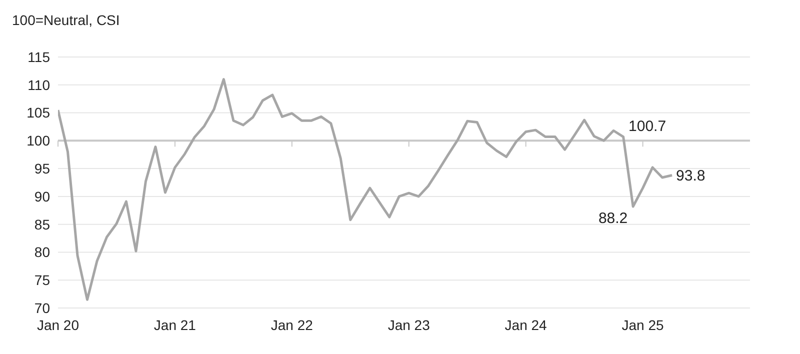  What do you see at coordinates (175, 325) in the screenshot?
I see `x-tick-label: Jan 21` at bounding box center [175, 325].